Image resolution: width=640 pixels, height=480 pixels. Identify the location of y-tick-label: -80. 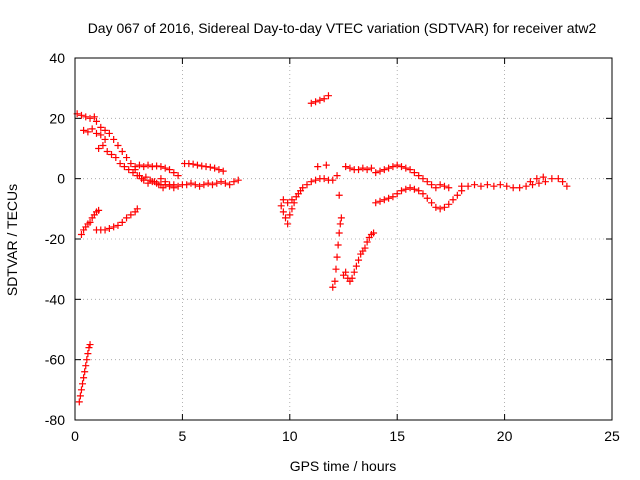
(55, 420).